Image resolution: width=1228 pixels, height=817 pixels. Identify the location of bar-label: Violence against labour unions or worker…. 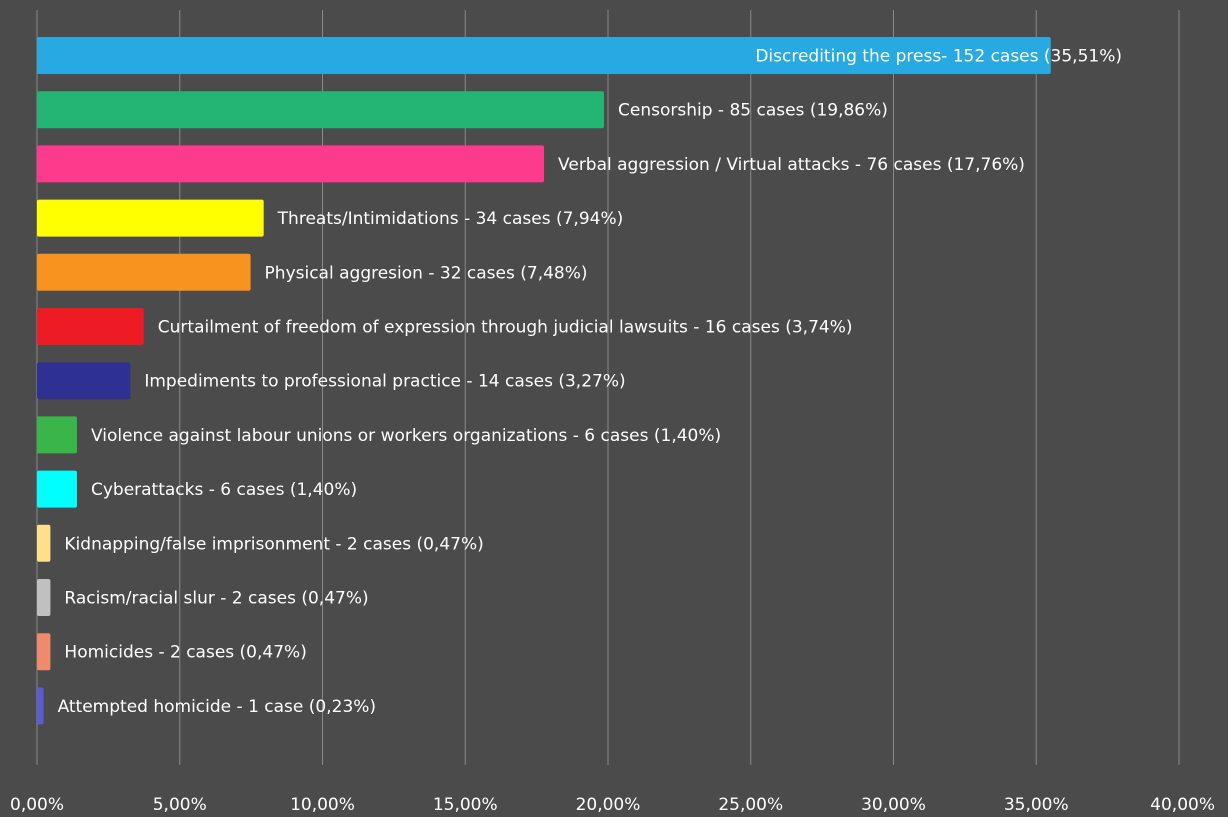
(406, 436).